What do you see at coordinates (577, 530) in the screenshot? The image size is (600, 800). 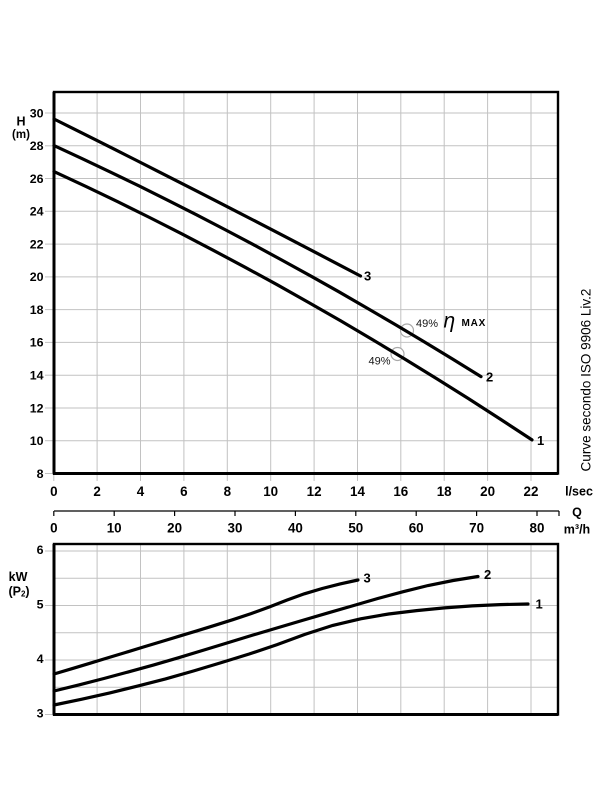 I see `svg-text: m³/h` at bounding box center [577, 530].